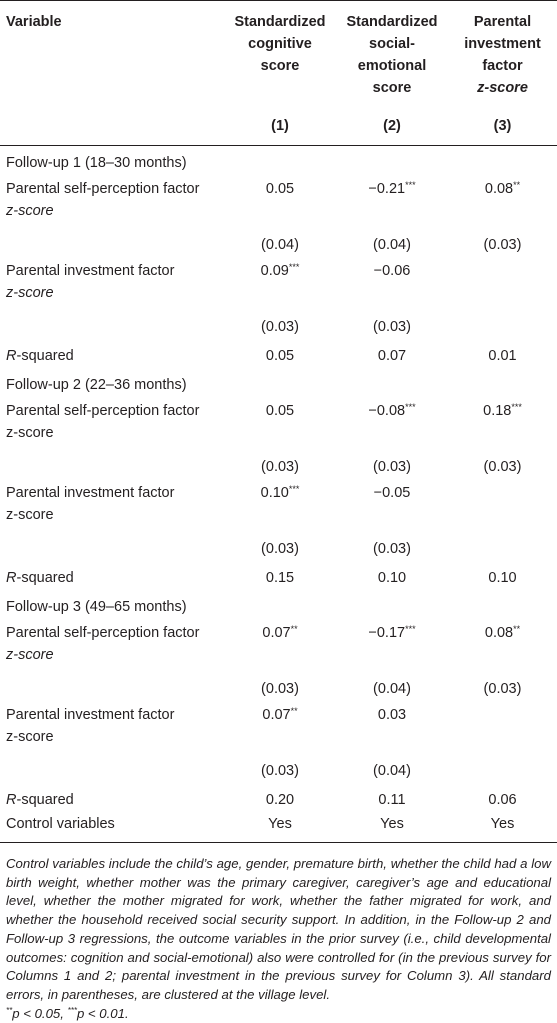 This screenshot has height=1023, width=557. Describe the element at coordinates (280, 271) in the screenshot. I see `coefficient-cell: 0.09***` at that location.